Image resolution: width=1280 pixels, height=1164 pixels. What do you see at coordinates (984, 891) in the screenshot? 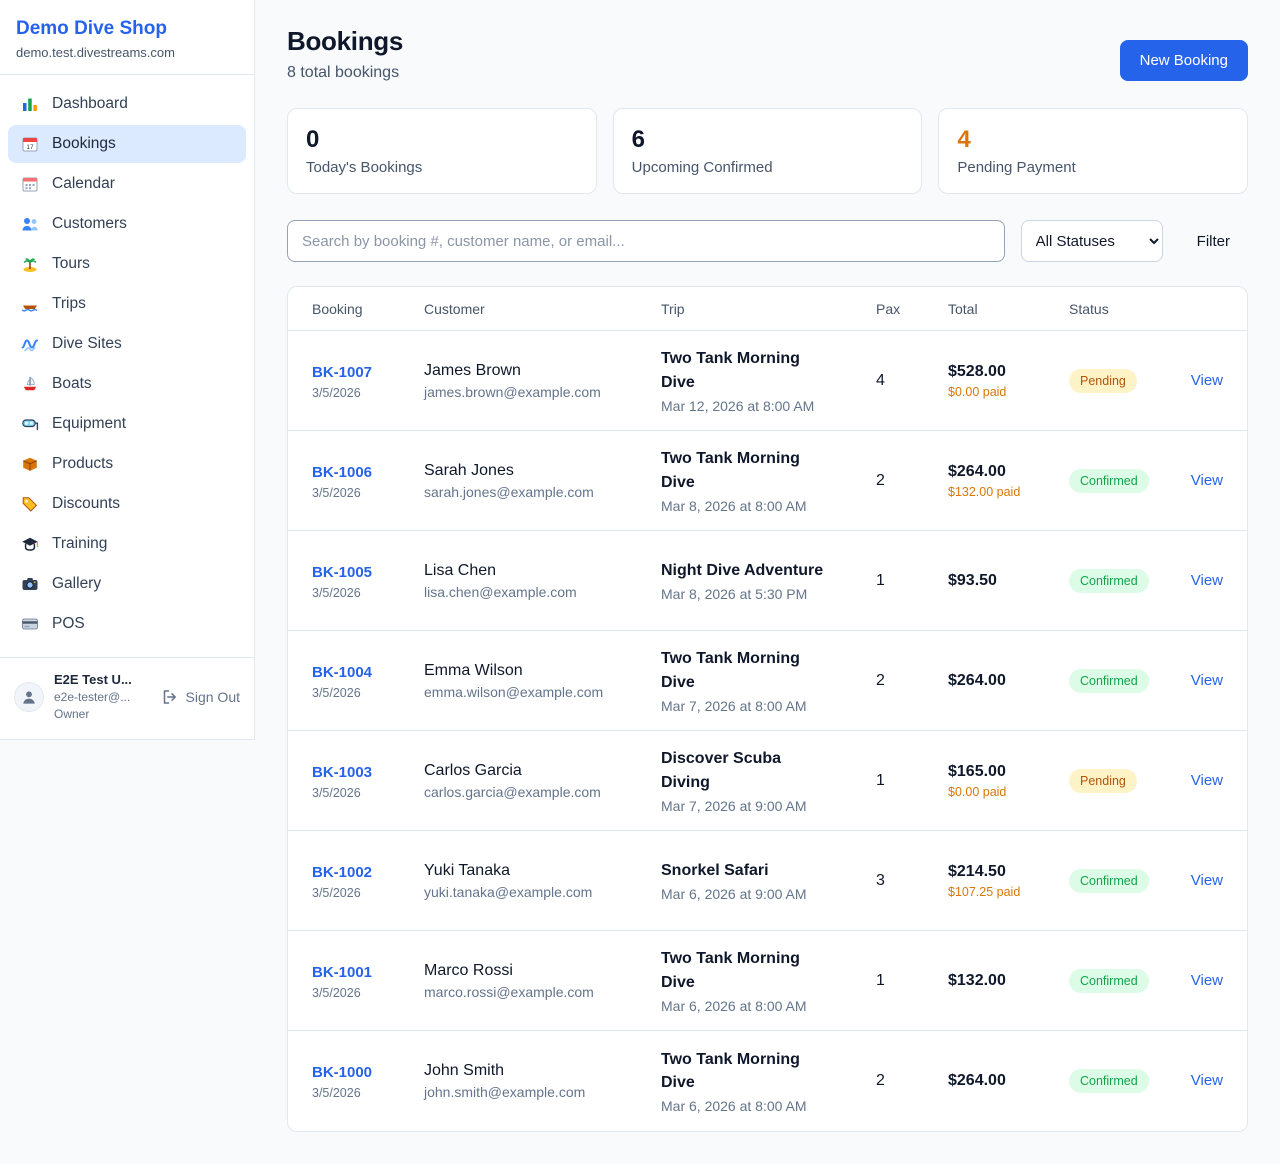
I see `total-paid: $107.25 paid` at bounding box center [984, 891].